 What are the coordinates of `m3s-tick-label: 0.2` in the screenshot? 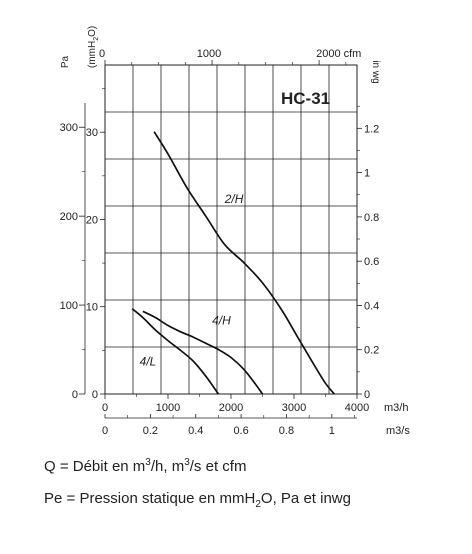 It's located at (150, 431).